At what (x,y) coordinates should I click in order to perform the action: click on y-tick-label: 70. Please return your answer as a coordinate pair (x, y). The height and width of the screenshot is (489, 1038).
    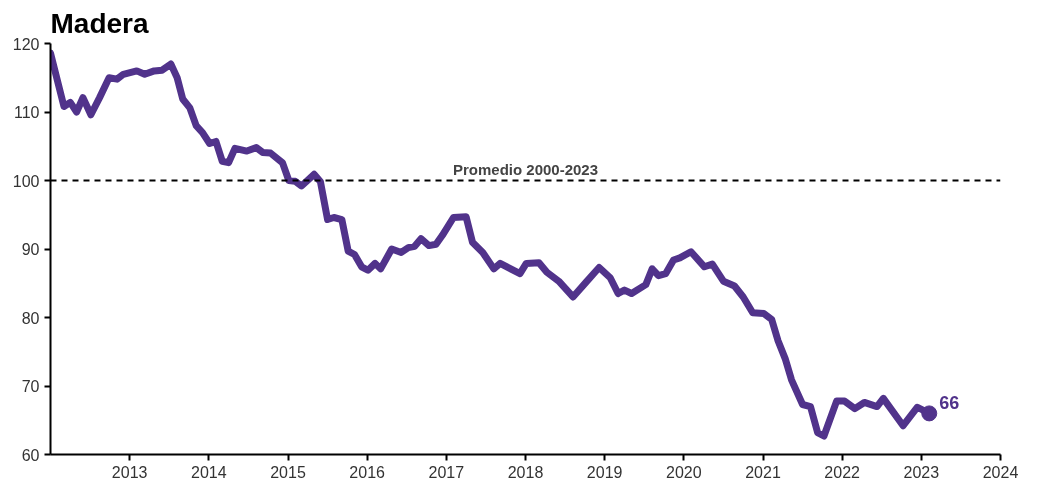
    Looking at the image, I should click on (30, 386).